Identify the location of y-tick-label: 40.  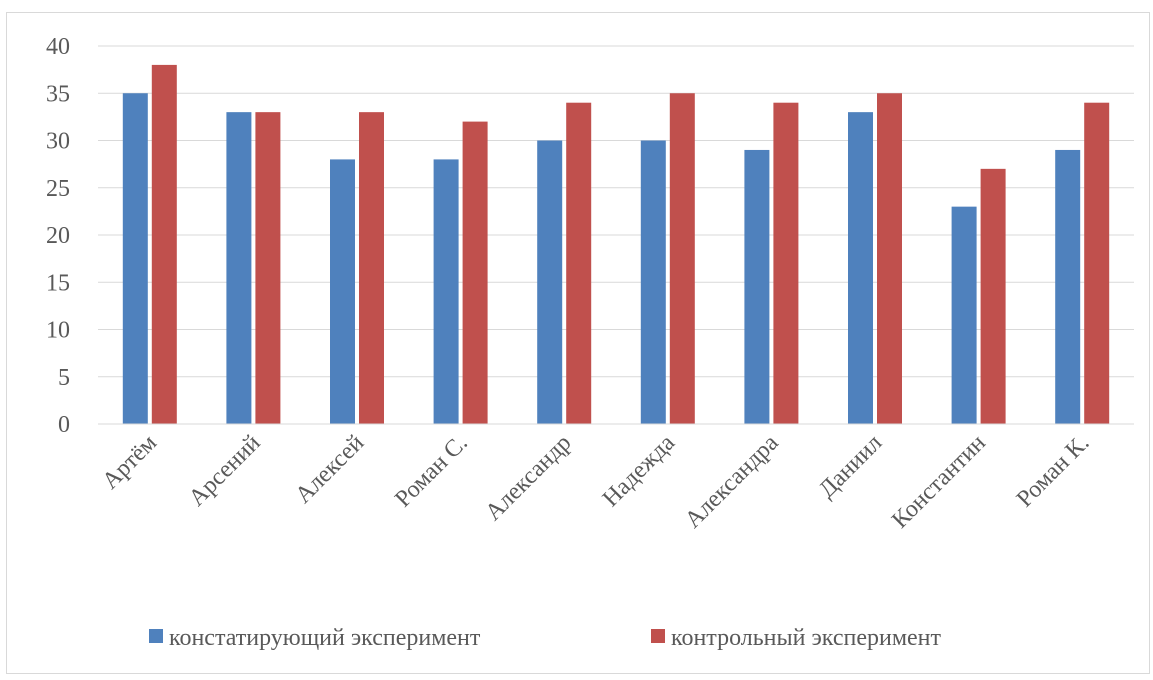
(58, 47).